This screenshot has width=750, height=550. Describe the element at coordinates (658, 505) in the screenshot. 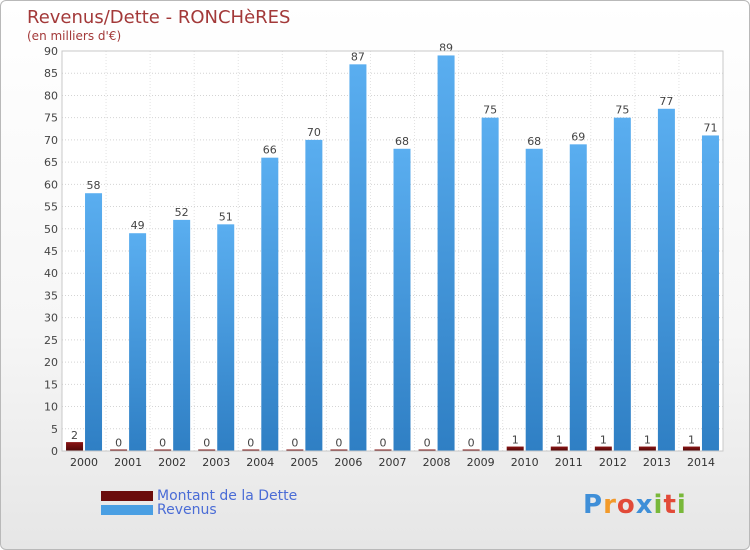

I see `logo-letter: i` at that location.